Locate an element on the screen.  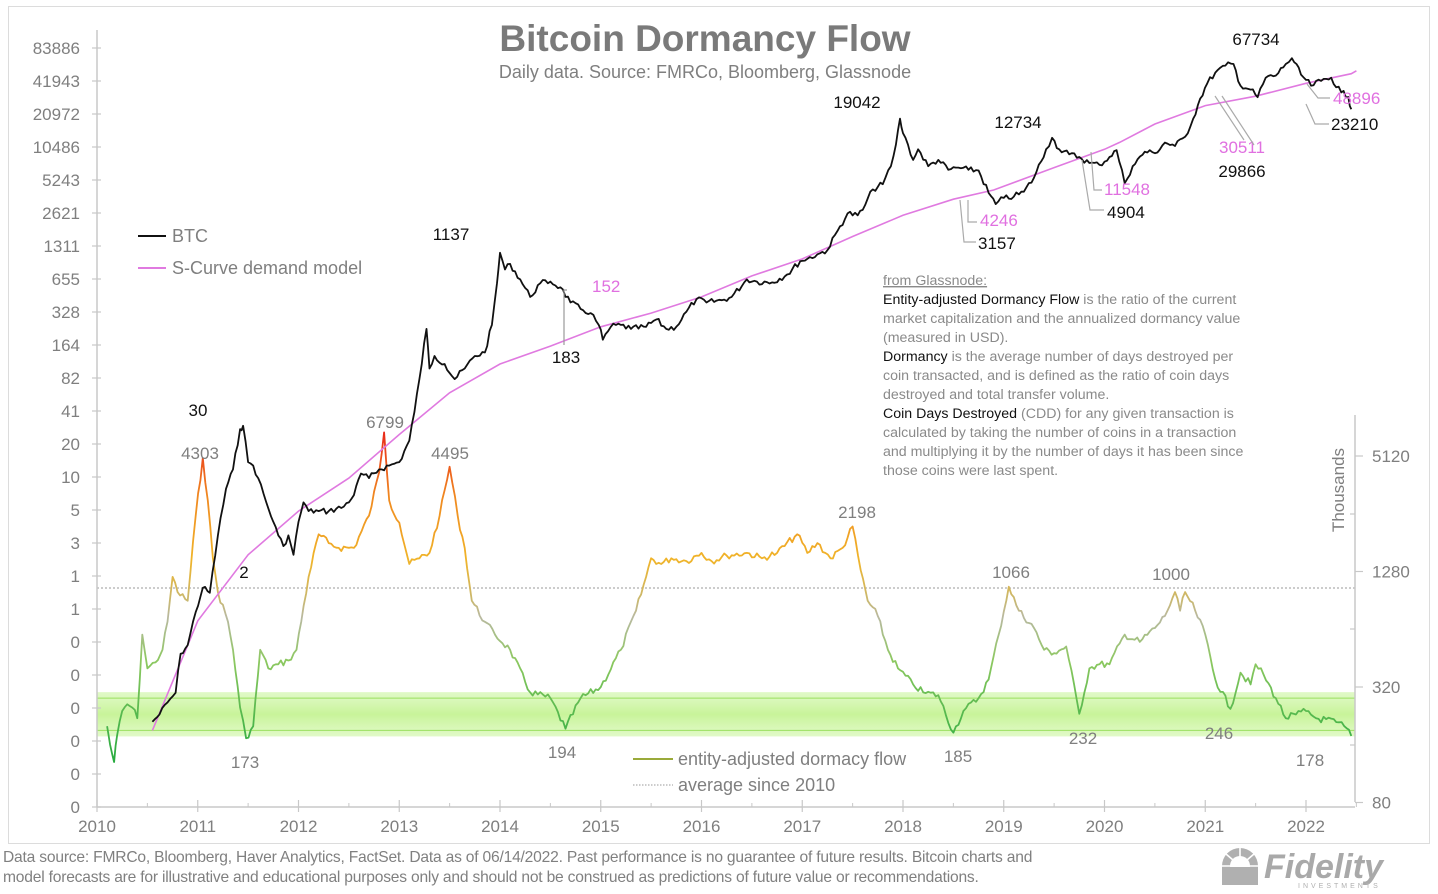
annotation-label: 152 is located at coordinates (606, 286).